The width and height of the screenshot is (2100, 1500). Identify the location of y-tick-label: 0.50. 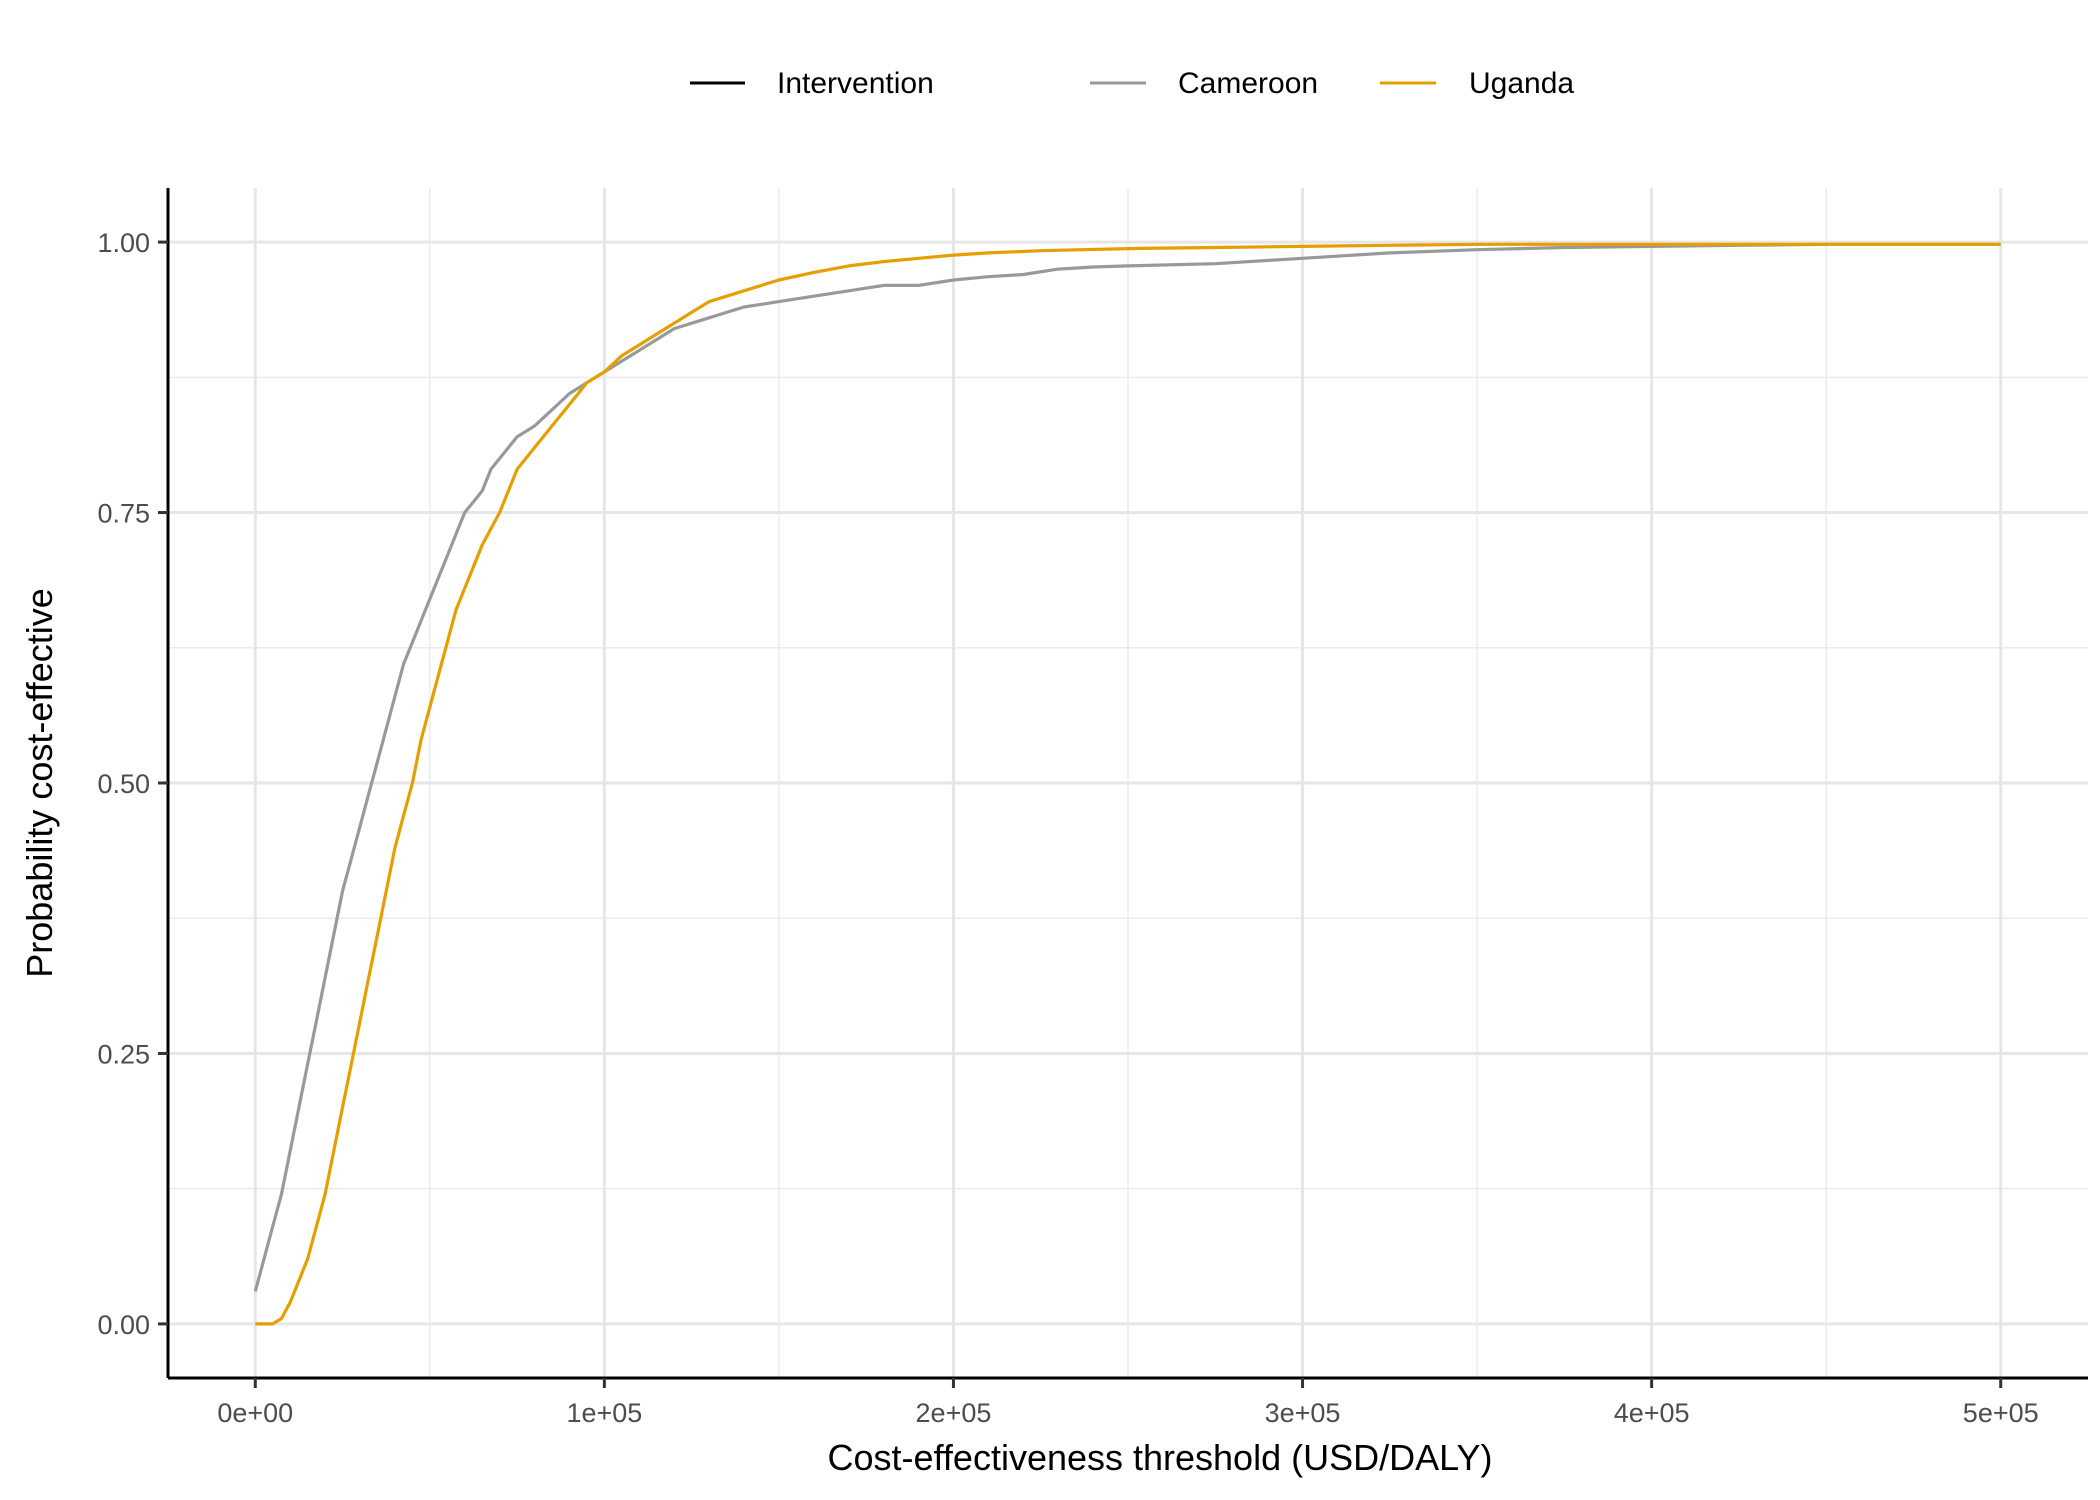
(123, 784).